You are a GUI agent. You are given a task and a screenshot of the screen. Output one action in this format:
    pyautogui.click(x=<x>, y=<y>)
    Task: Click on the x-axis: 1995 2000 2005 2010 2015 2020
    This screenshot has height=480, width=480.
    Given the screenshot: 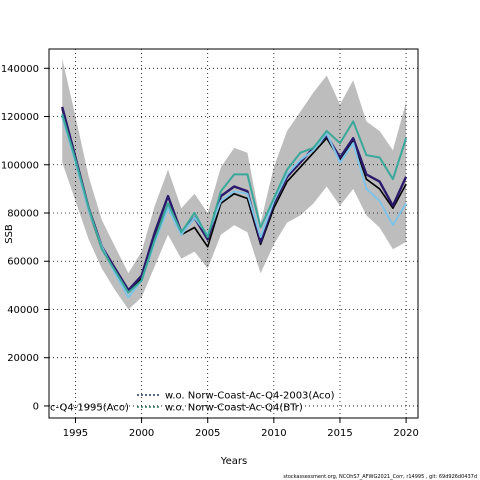 What is the action you would take?
    pyautogui.click(x=241, y=428)
    